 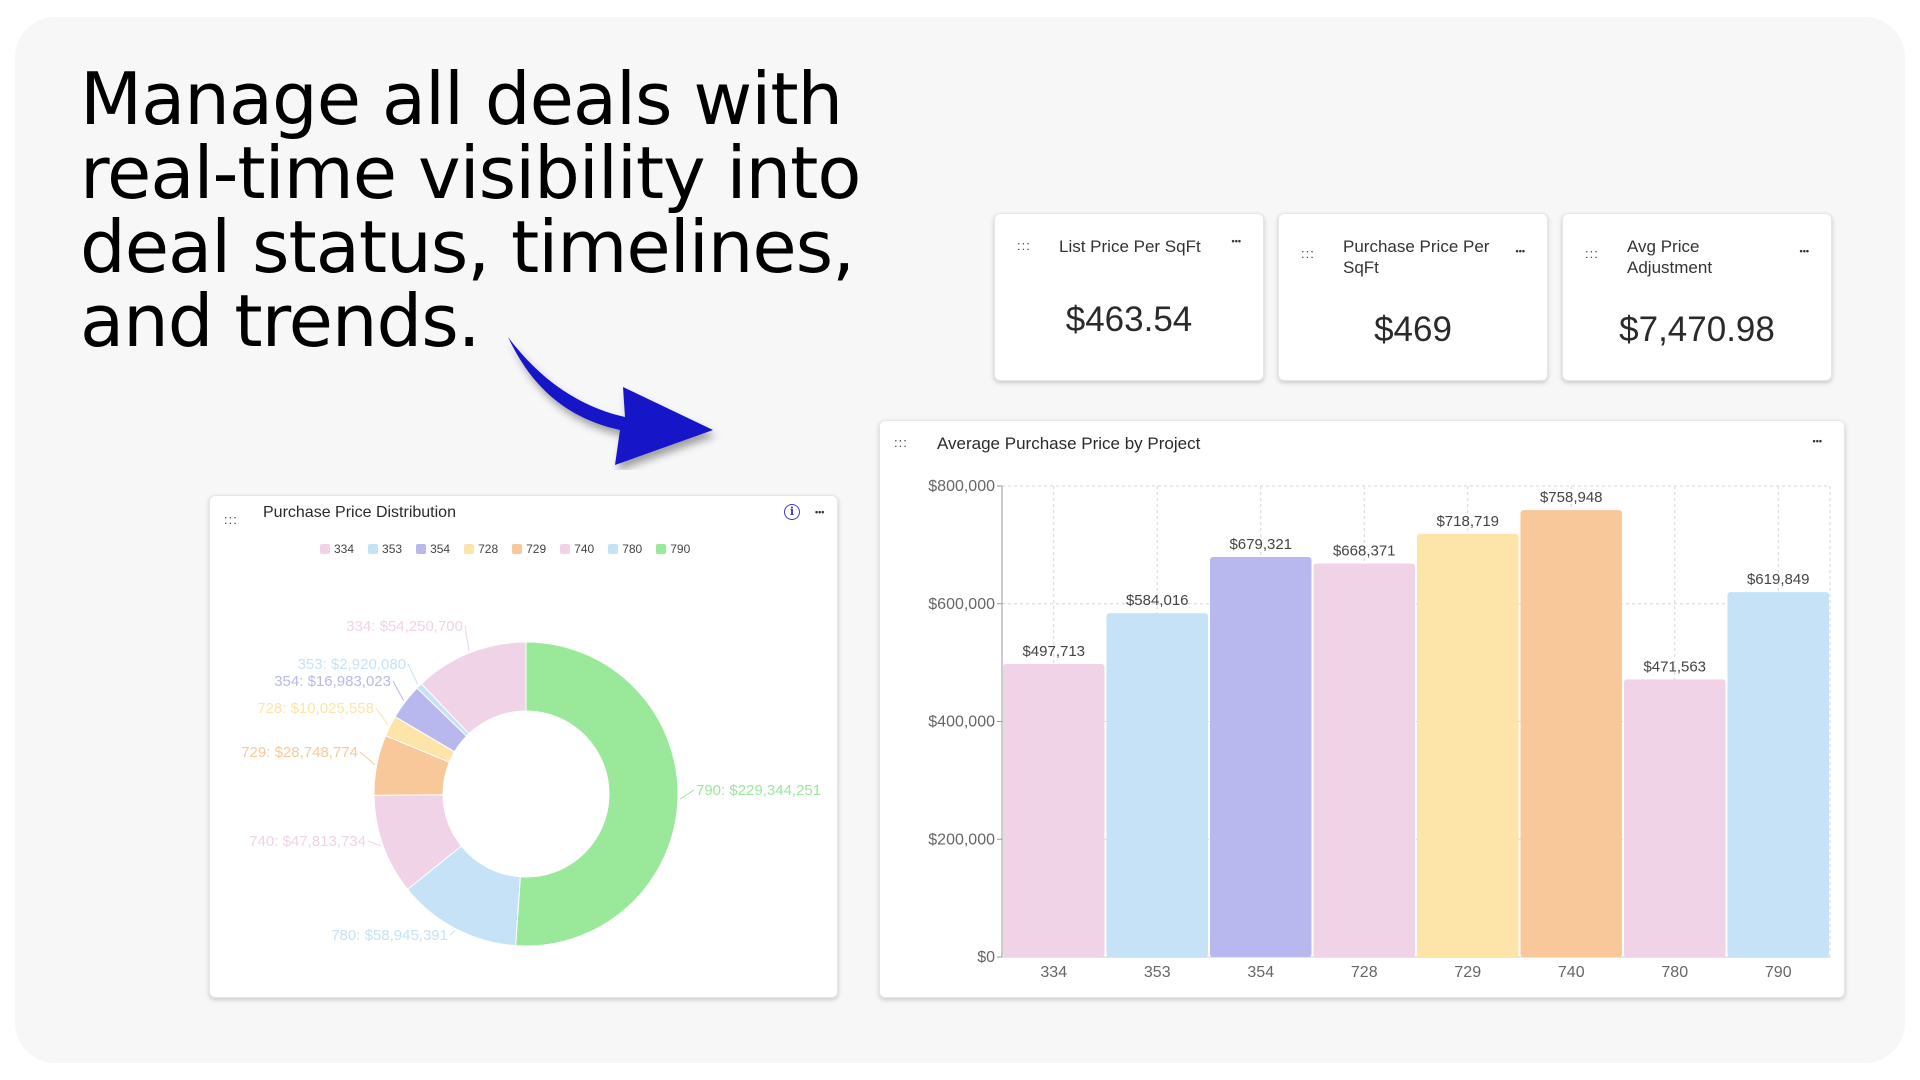 What do you see at coordinates (961, 604) in the screenshot?
I see `y-tick-label: $600,000` at bounding box center [961, 604].